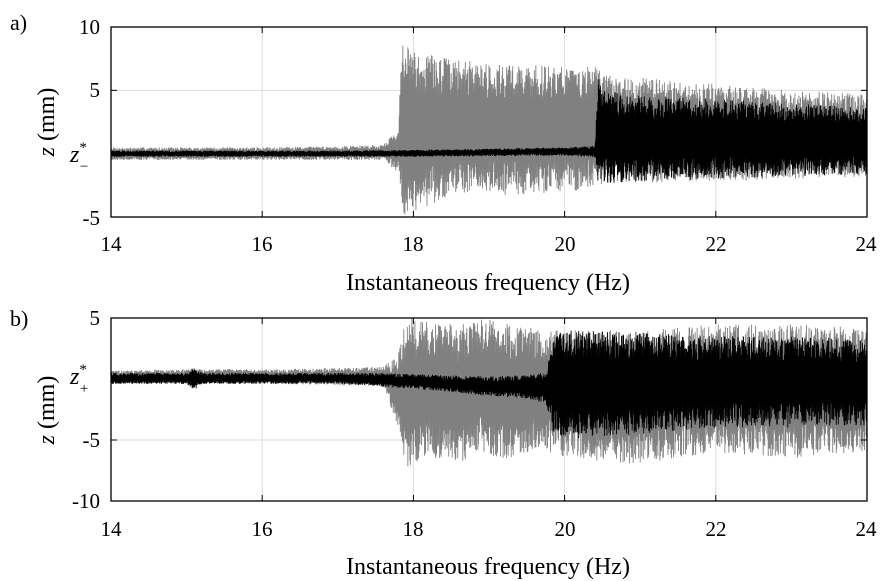 This screenshot has height=581, width=882. Describe the element at coordinates (18, 22) in the screenshot. I see `panel-label: a)` at that location.